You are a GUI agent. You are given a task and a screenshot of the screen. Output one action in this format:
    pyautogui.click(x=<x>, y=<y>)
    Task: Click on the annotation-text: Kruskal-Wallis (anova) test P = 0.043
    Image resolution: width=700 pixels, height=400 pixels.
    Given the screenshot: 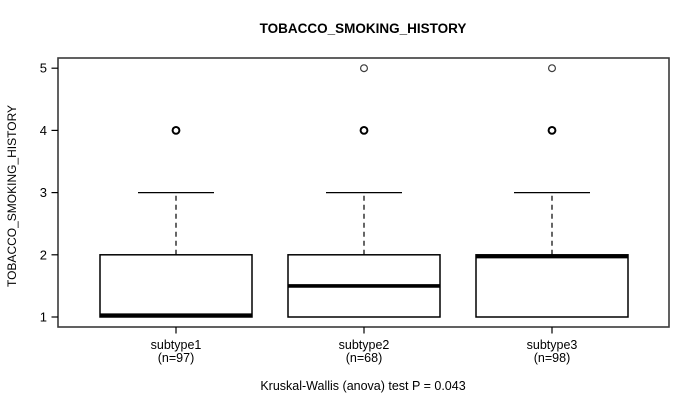 What is the action you would take?
    pyautogui.click(x=362, y=386)
    